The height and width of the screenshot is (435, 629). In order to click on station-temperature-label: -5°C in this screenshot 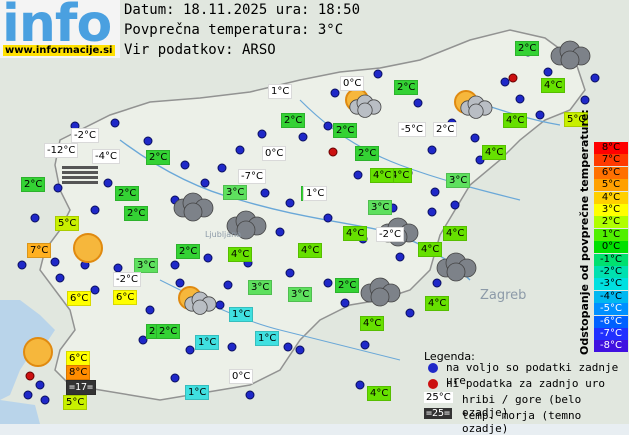, I will do `click(412, 129)`.